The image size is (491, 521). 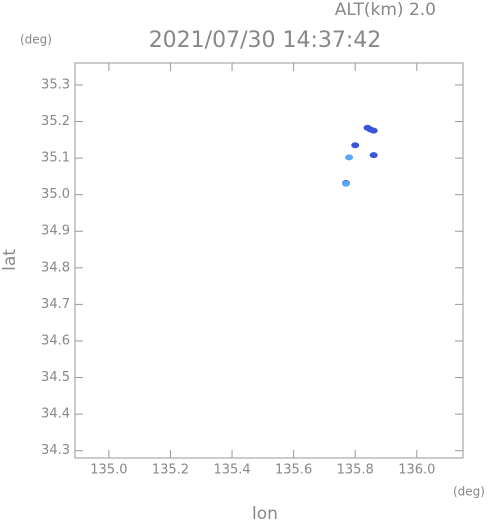 I want to click on y-axis-label: lat, so click(x=10, y=260).